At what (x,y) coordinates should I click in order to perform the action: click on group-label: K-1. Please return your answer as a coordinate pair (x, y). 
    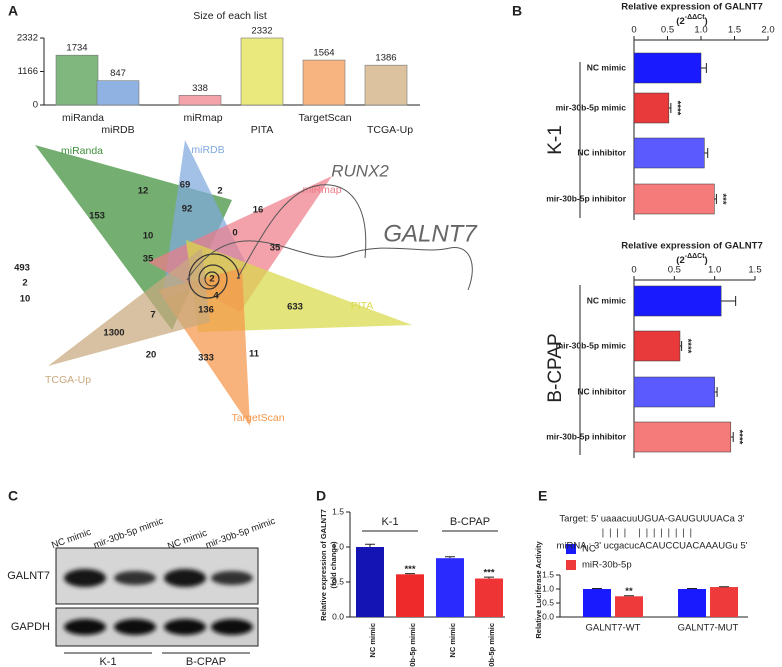
    Looking at the image, I should click on (389, 522).